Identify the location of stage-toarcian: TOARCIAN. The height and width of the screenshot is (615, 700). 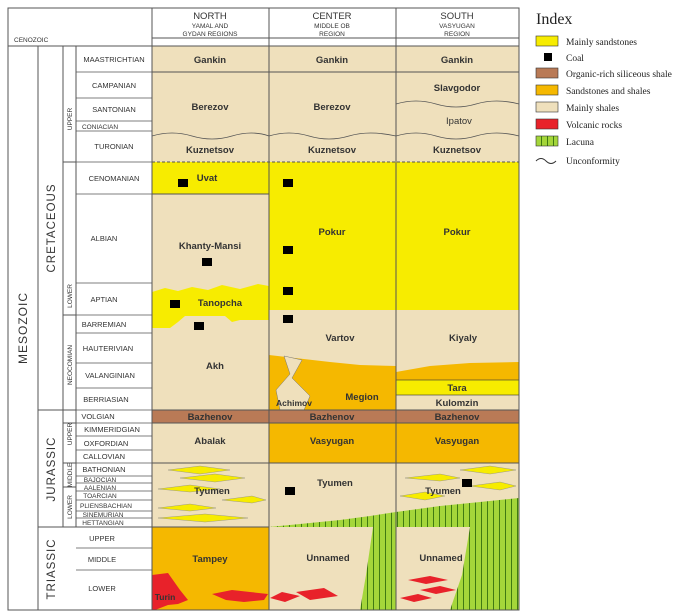
(100, 496).